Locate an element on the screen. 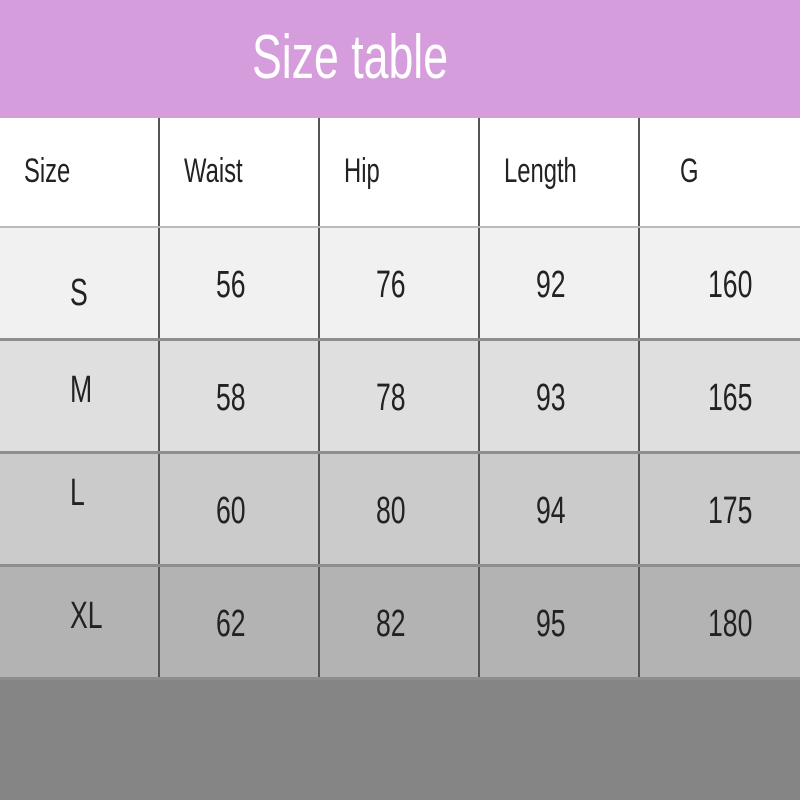  table-cell: L is located at coordinates (80, 509).